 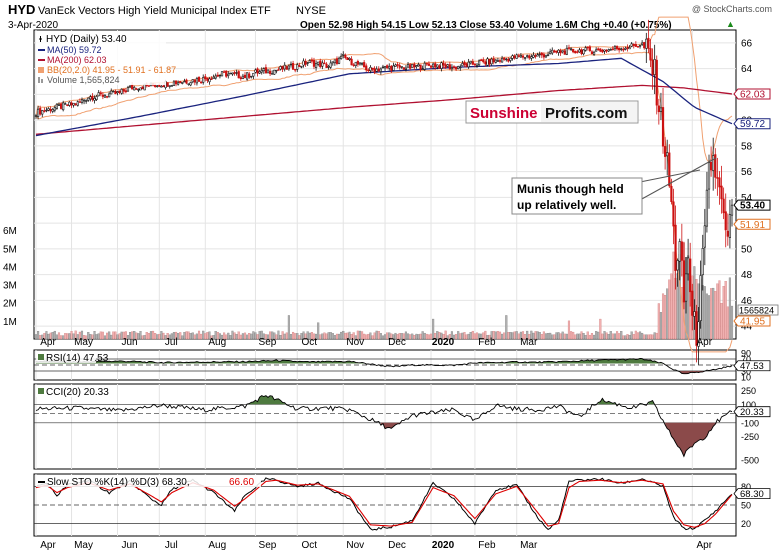 I want to click on volume-tick-label: 1M, so click(x=10, y=322).